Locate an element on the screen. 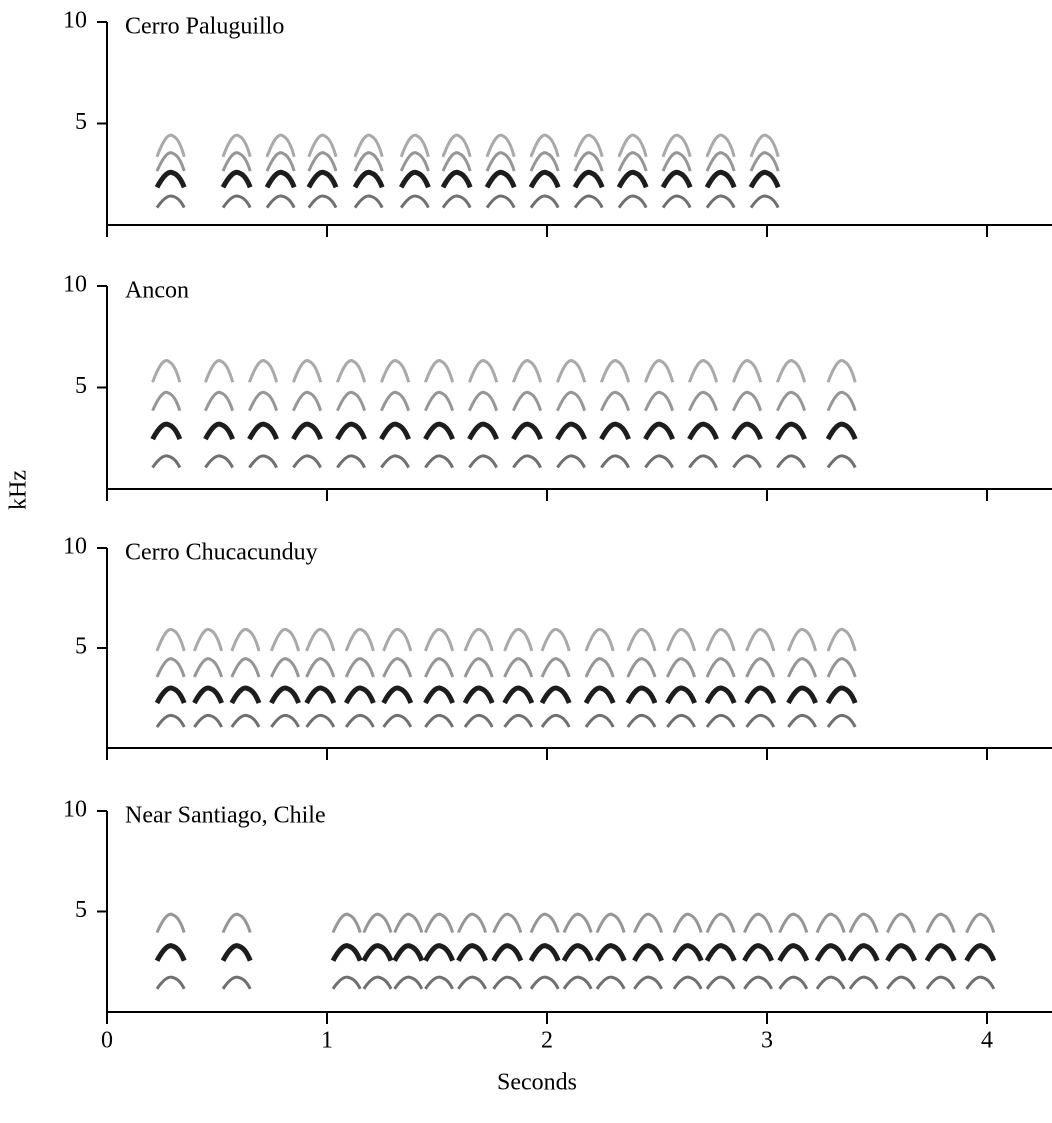  y-tick-label: 10 is located at coordinates (75, 285).